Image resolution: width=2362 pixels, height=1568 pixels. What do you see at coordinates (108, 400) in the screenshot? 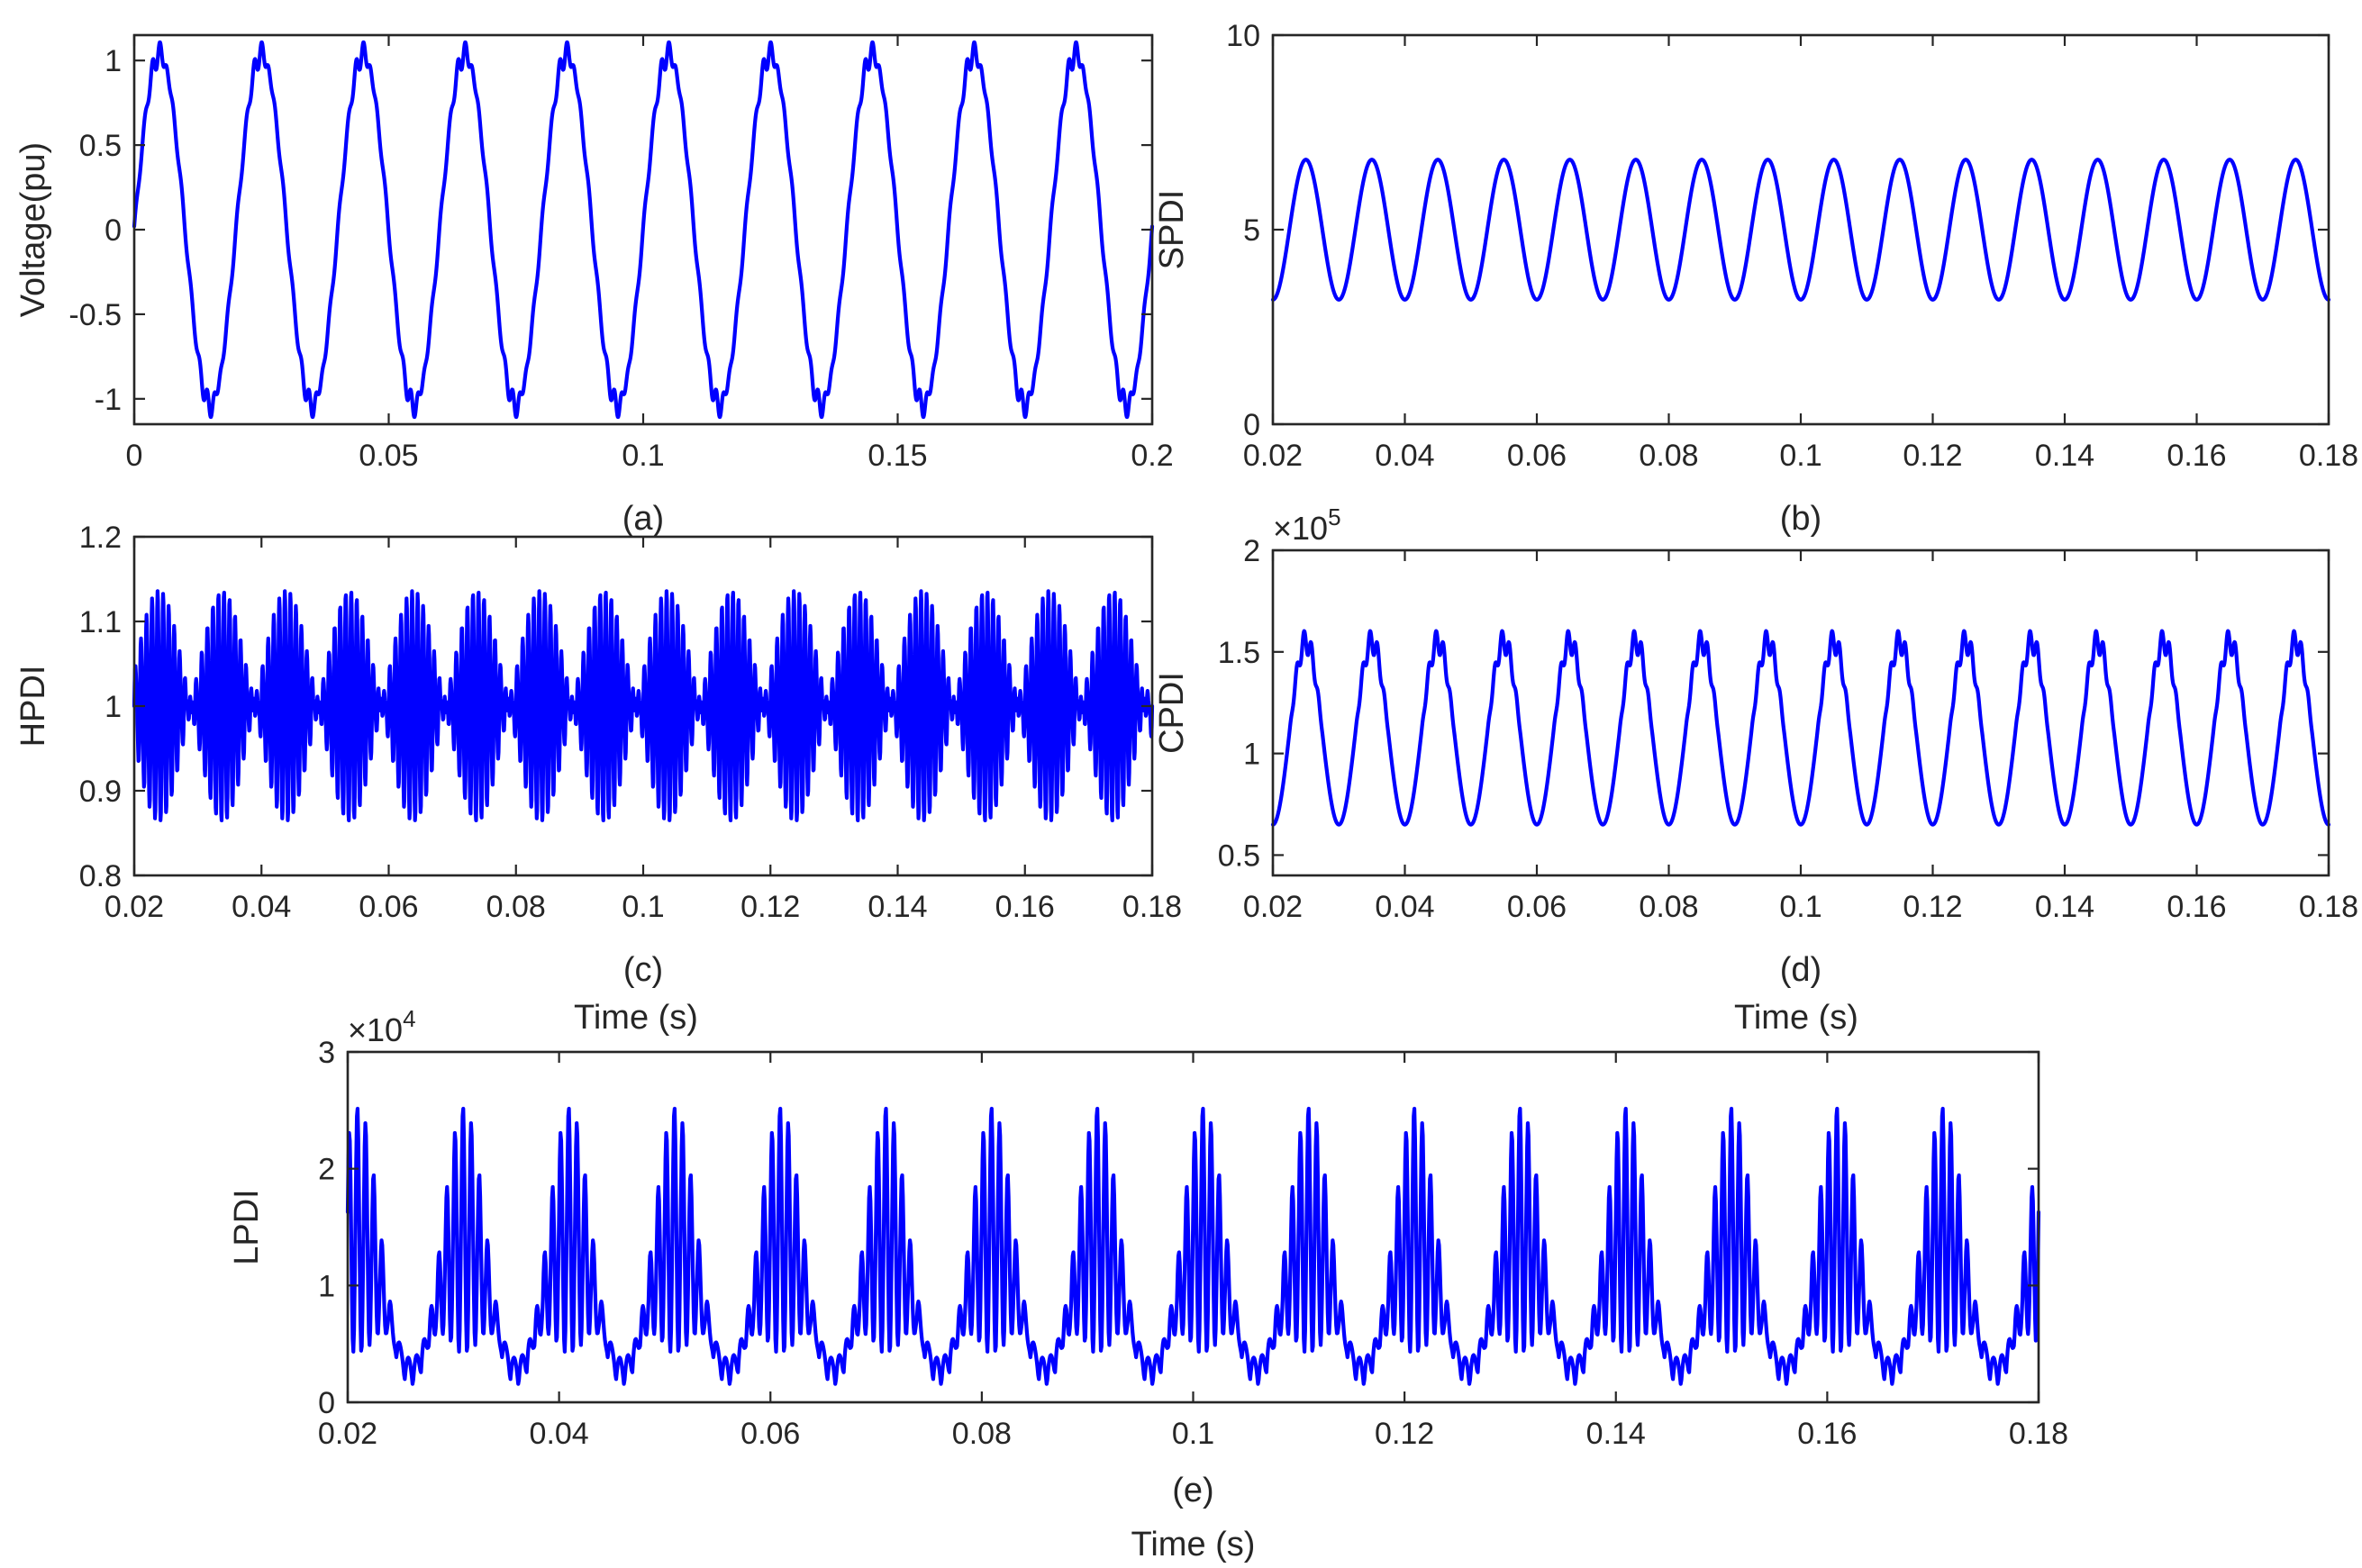
I see `y-tick-label: -1` at bounding box center [108, 400].